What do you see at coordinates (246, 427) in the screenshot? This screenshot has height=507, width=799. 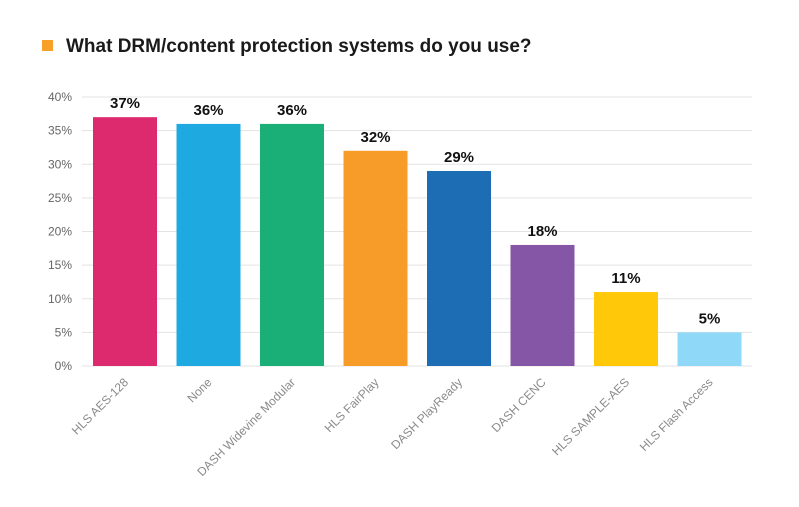 I see `x-category-label: DASH Widevine Modular` at bounding box center [246, 427].